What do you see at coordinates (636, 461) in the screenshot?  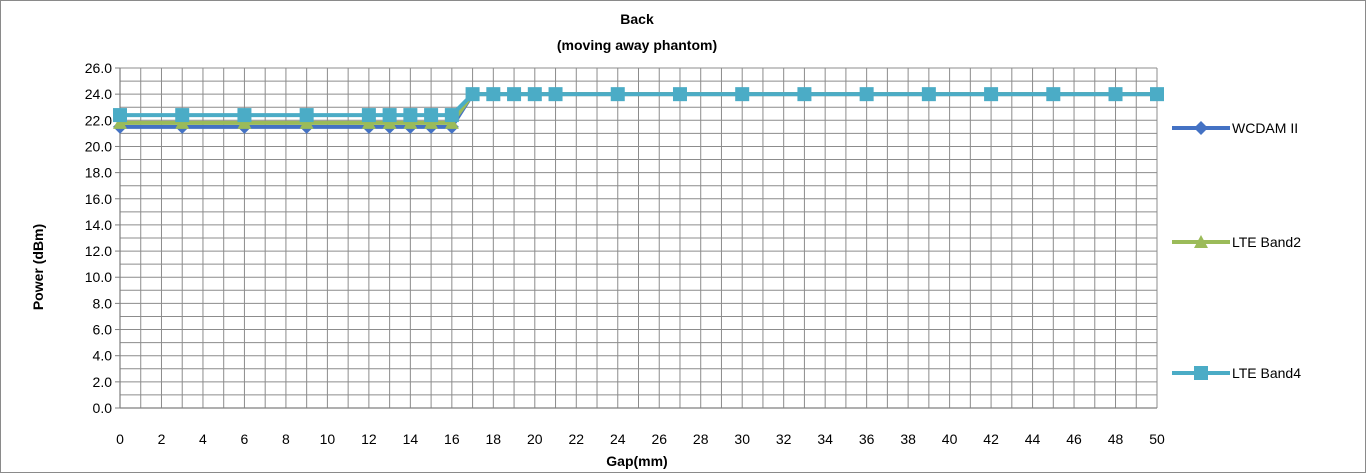 I see `x-axis-label: Gap(mm)` at bounding box center [636, 461].